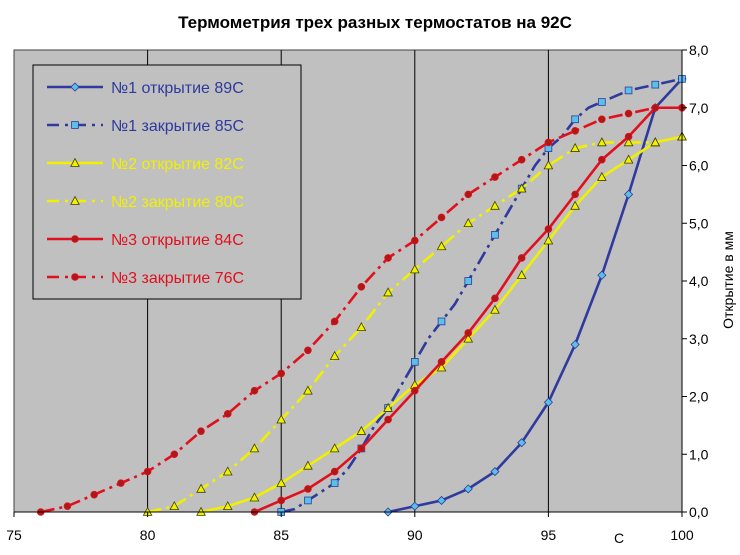 The width and height of the screenshot is (740, 555). Describe the element at coordinates (281, 535) in the screenshot. I see `x-tick-label: 85` at that location.